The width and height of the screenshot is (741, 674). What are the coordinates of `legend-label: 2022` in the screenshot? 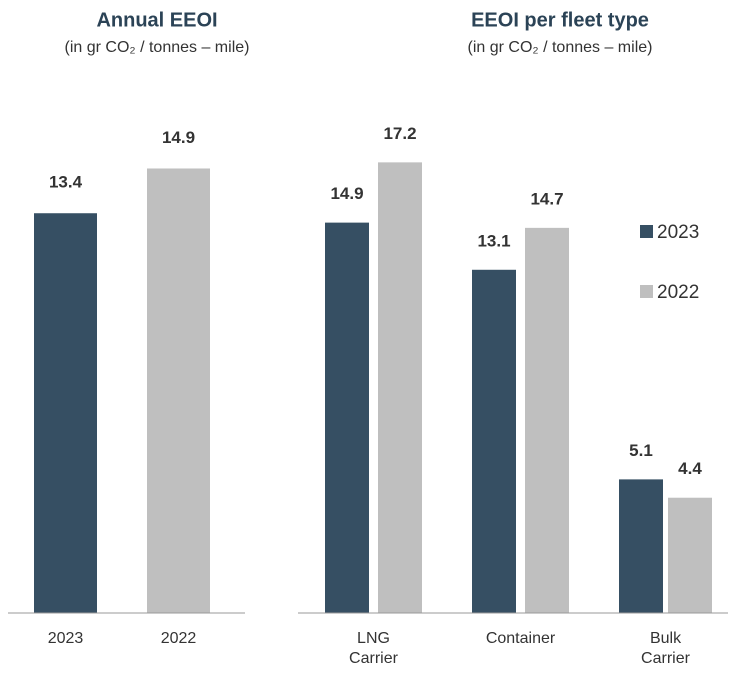 It's located at (678, 292).